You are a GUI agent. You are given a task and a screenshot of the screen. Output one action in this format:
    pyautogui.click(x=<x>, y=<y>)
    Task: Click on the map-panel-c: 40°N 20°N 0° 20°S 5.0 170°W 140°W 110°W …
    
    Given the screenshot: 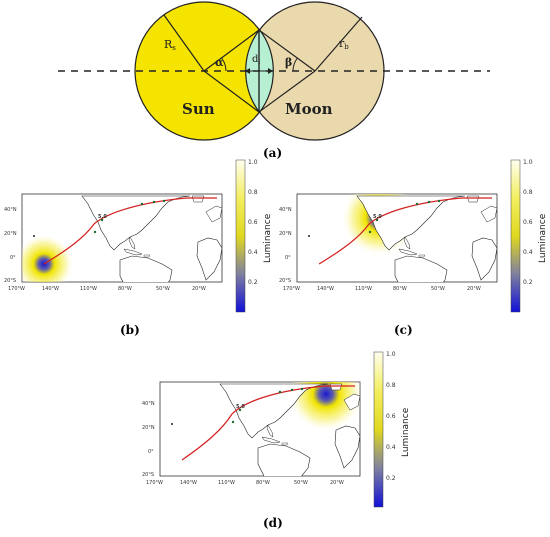 What is the action you would take?
    pyautogui.click(x=413, y=236)
    